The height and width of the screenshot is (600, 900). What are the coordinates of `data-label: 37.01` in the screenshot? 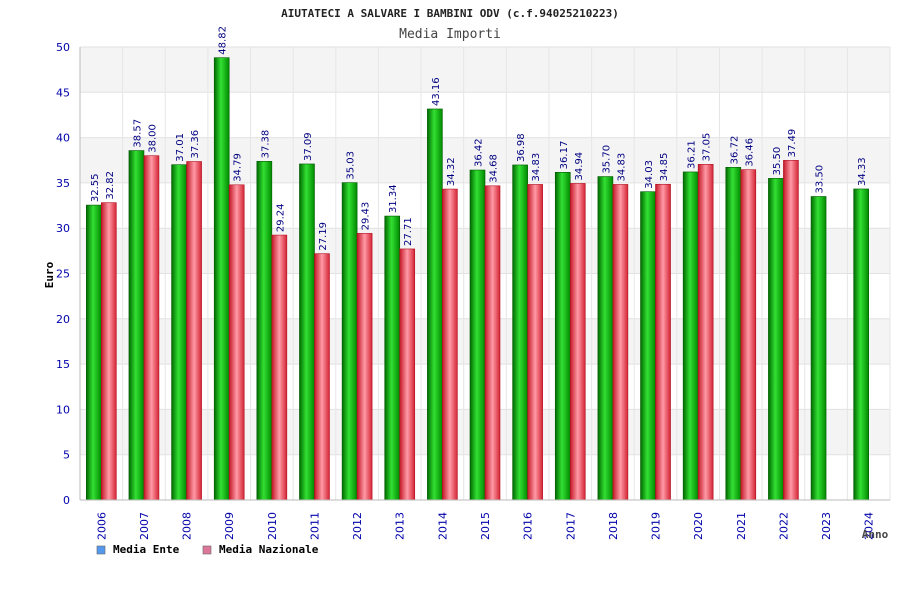 It's located at (180, 147).